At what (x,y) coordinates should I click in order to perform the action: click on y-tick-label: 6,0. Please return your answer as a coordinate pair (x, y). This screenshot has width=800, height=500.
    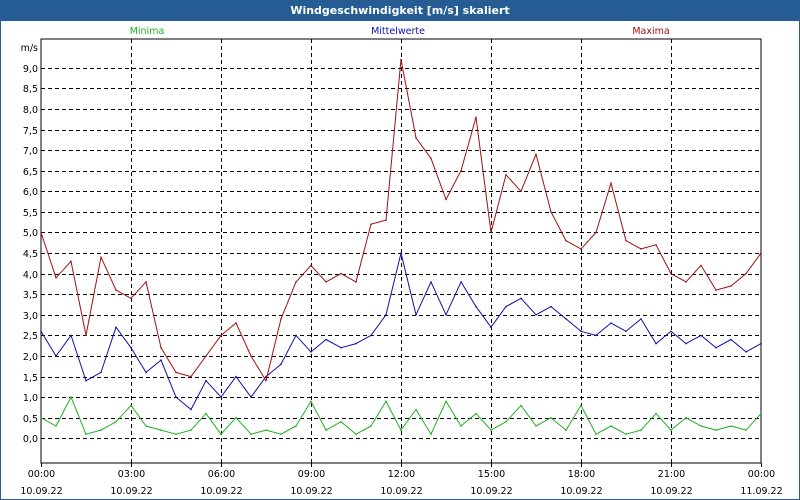
    Looking at the image, I should click on (30, 192).